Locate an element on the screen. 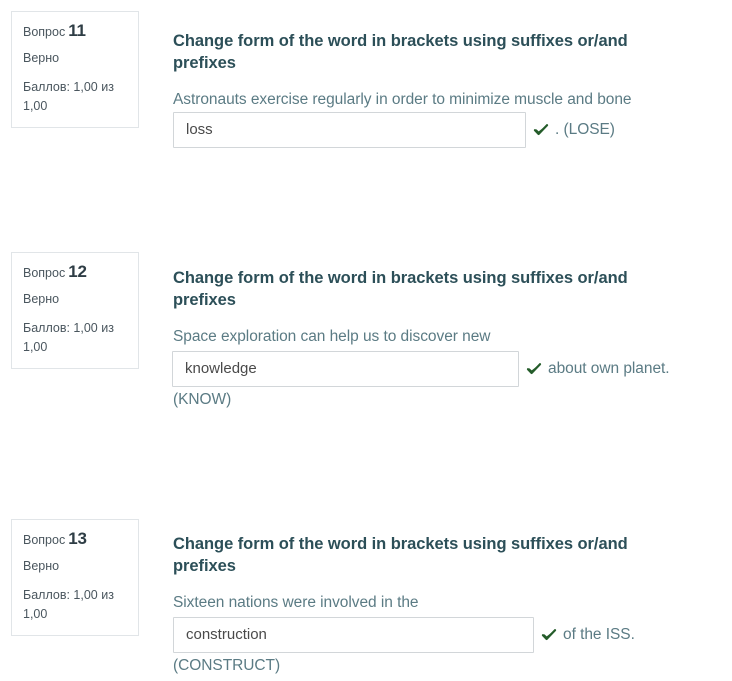 This screenshot has height=681, width=732. question-info-box: Вопрос 12 Верно Баллов: 1,00 из 1,00 is located at coordinates (75, 310).